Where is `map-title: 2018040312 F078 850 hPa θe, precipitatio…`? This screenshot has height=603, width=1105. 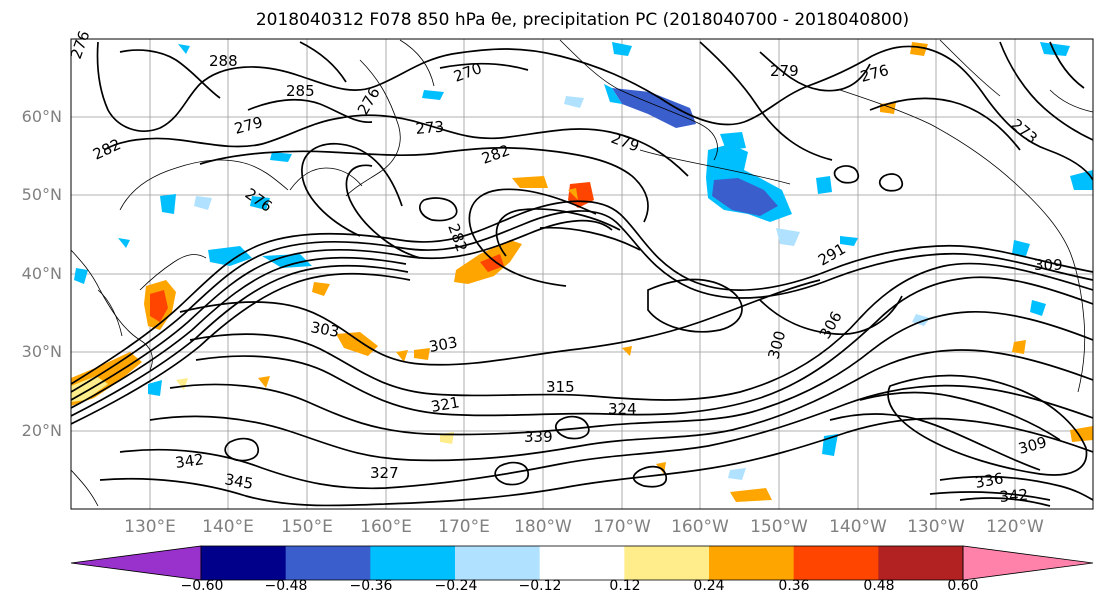 map-title: 2018040312 F078 850 hPa θe, precipitatio… is located at coordinates (582, 20).